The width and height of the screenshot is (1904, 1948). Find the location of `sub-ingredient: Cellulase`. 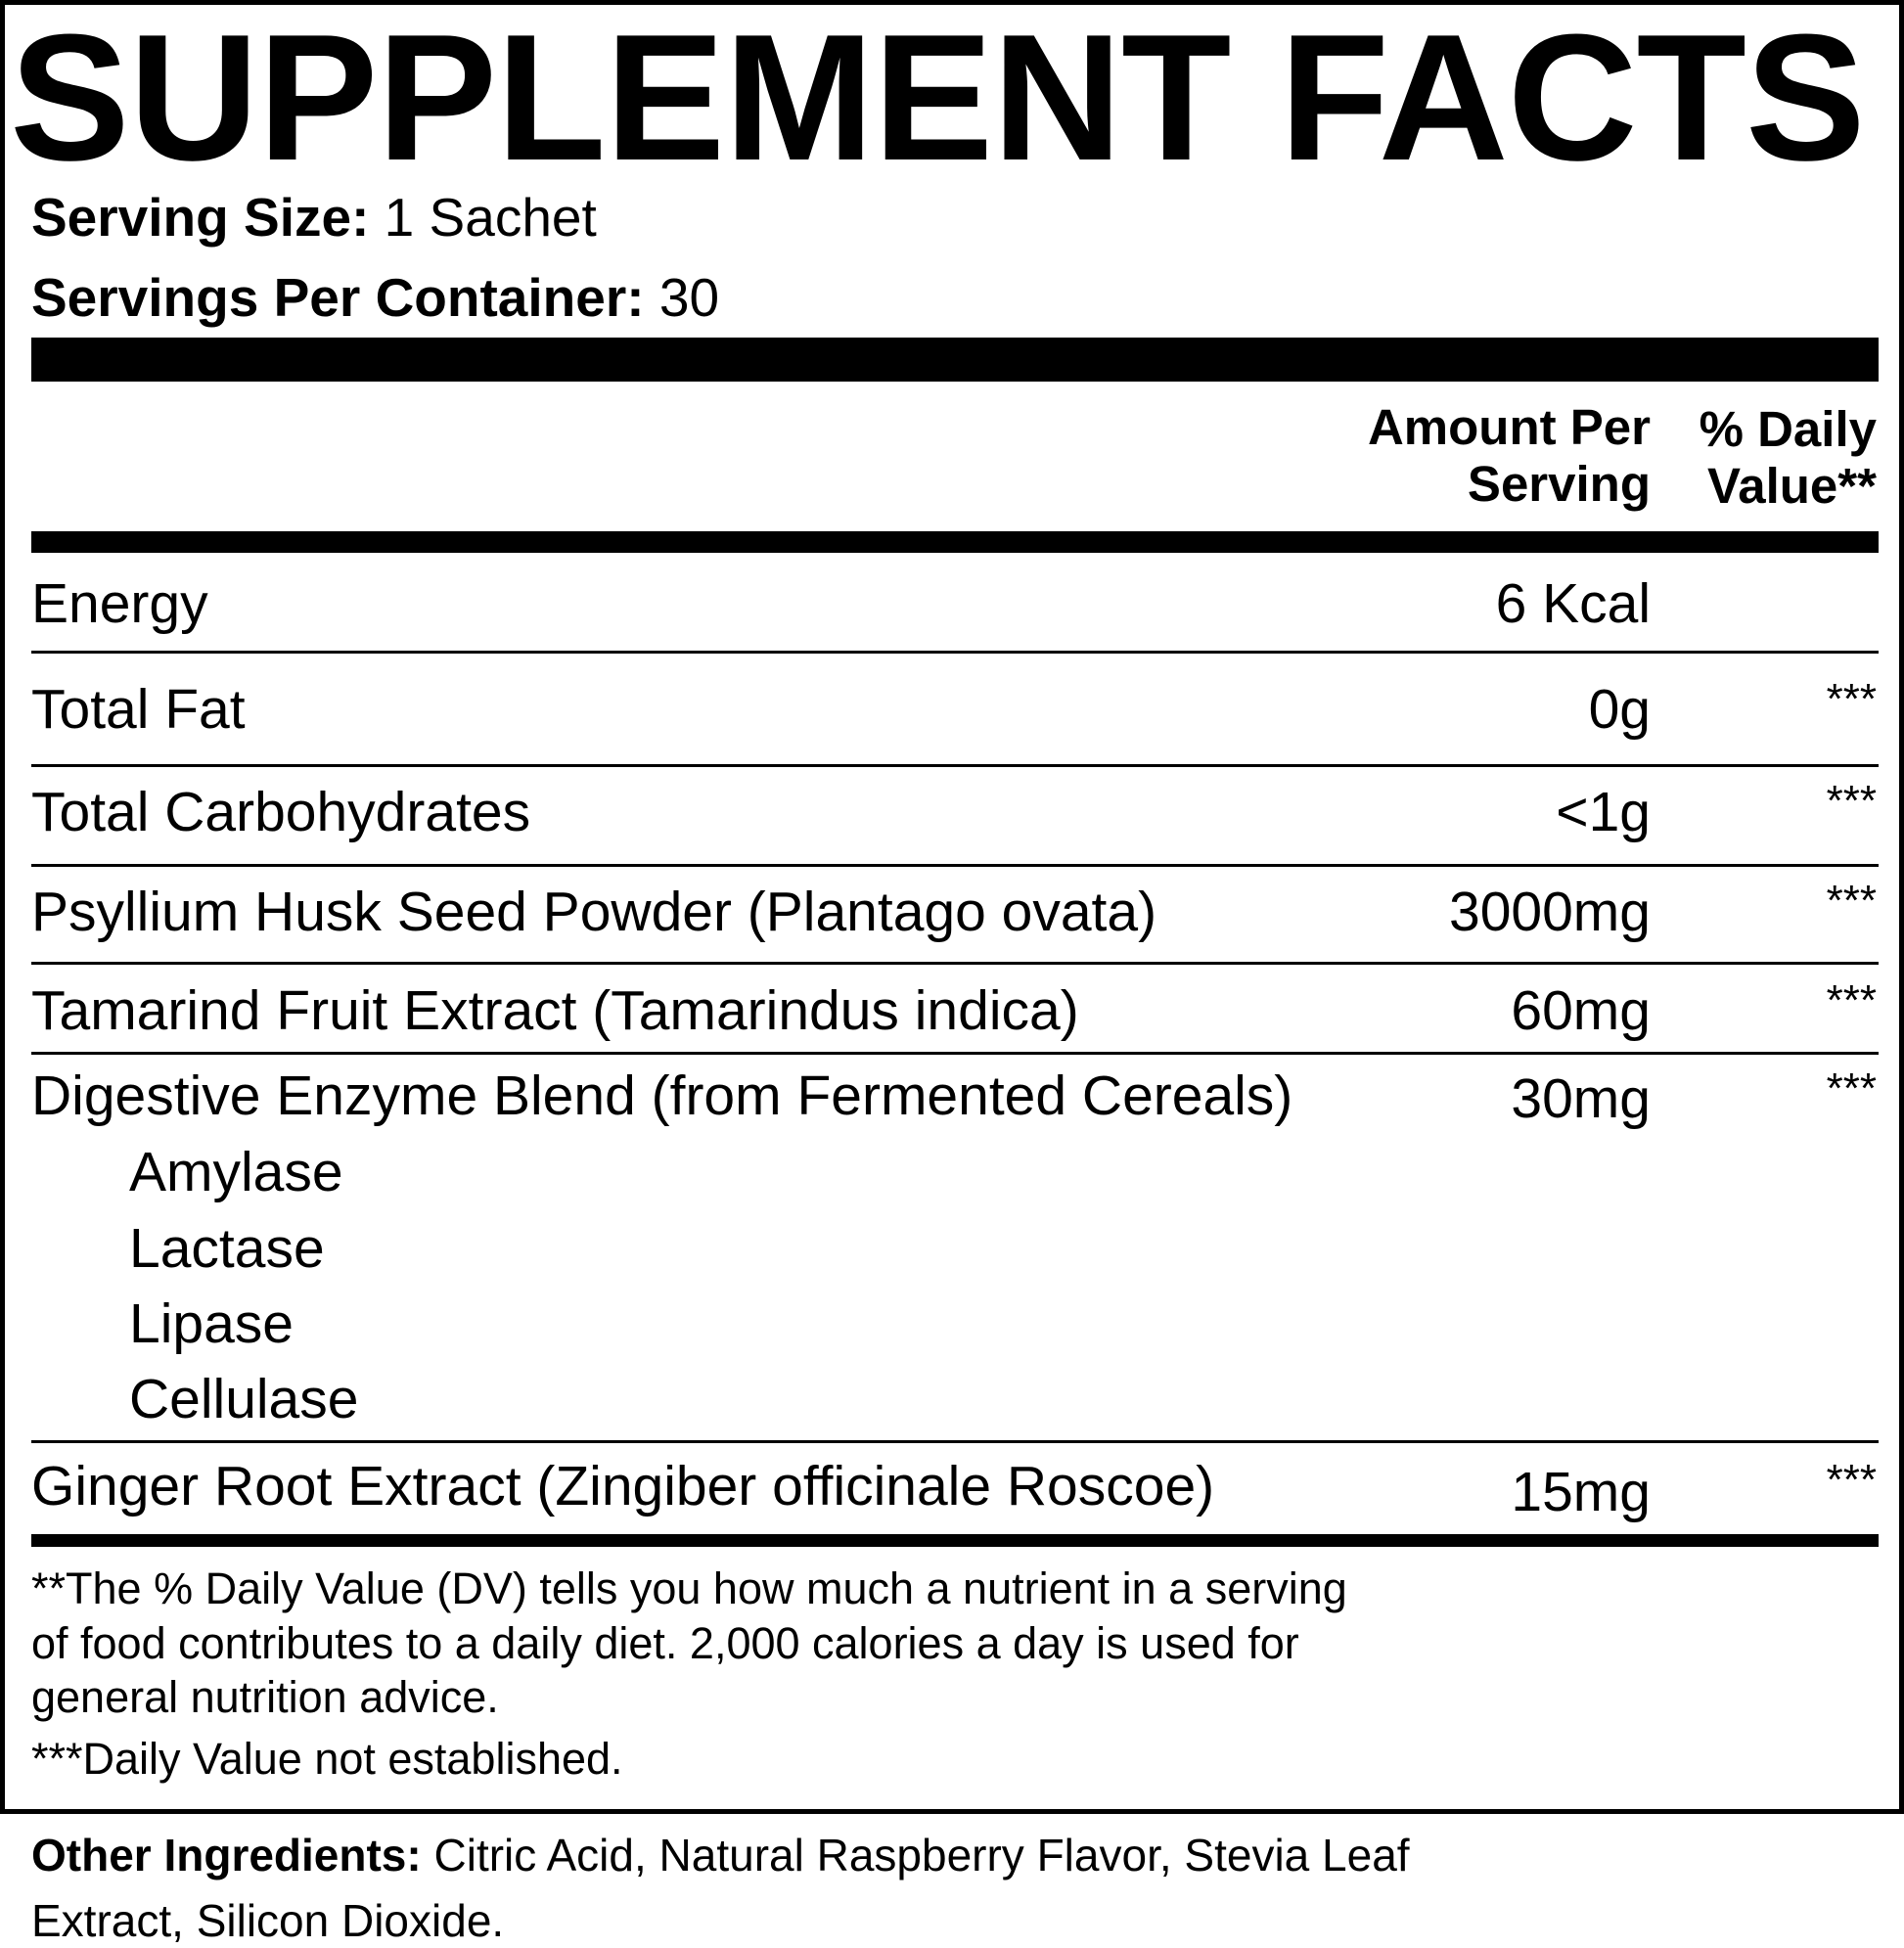

sub-ingredient: Cellulase is located at coordinates (244, 1399).